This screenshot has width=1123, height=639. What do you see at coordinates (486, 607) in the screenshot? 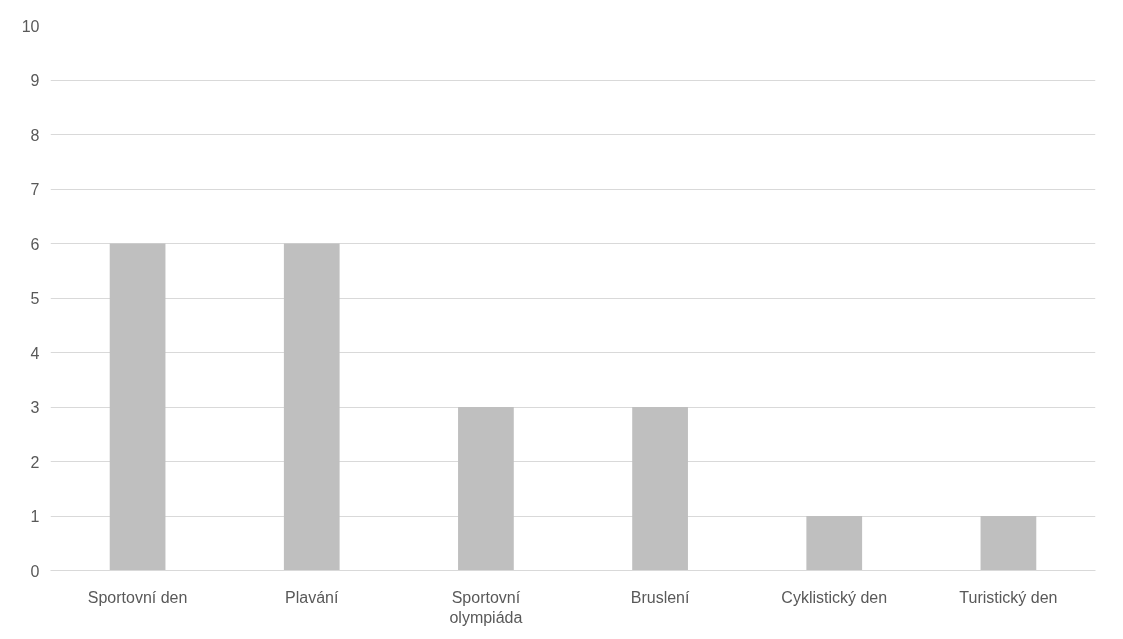
I see `x-tick-label: Sportovní olympiáda` at bounding box center [486, 607].